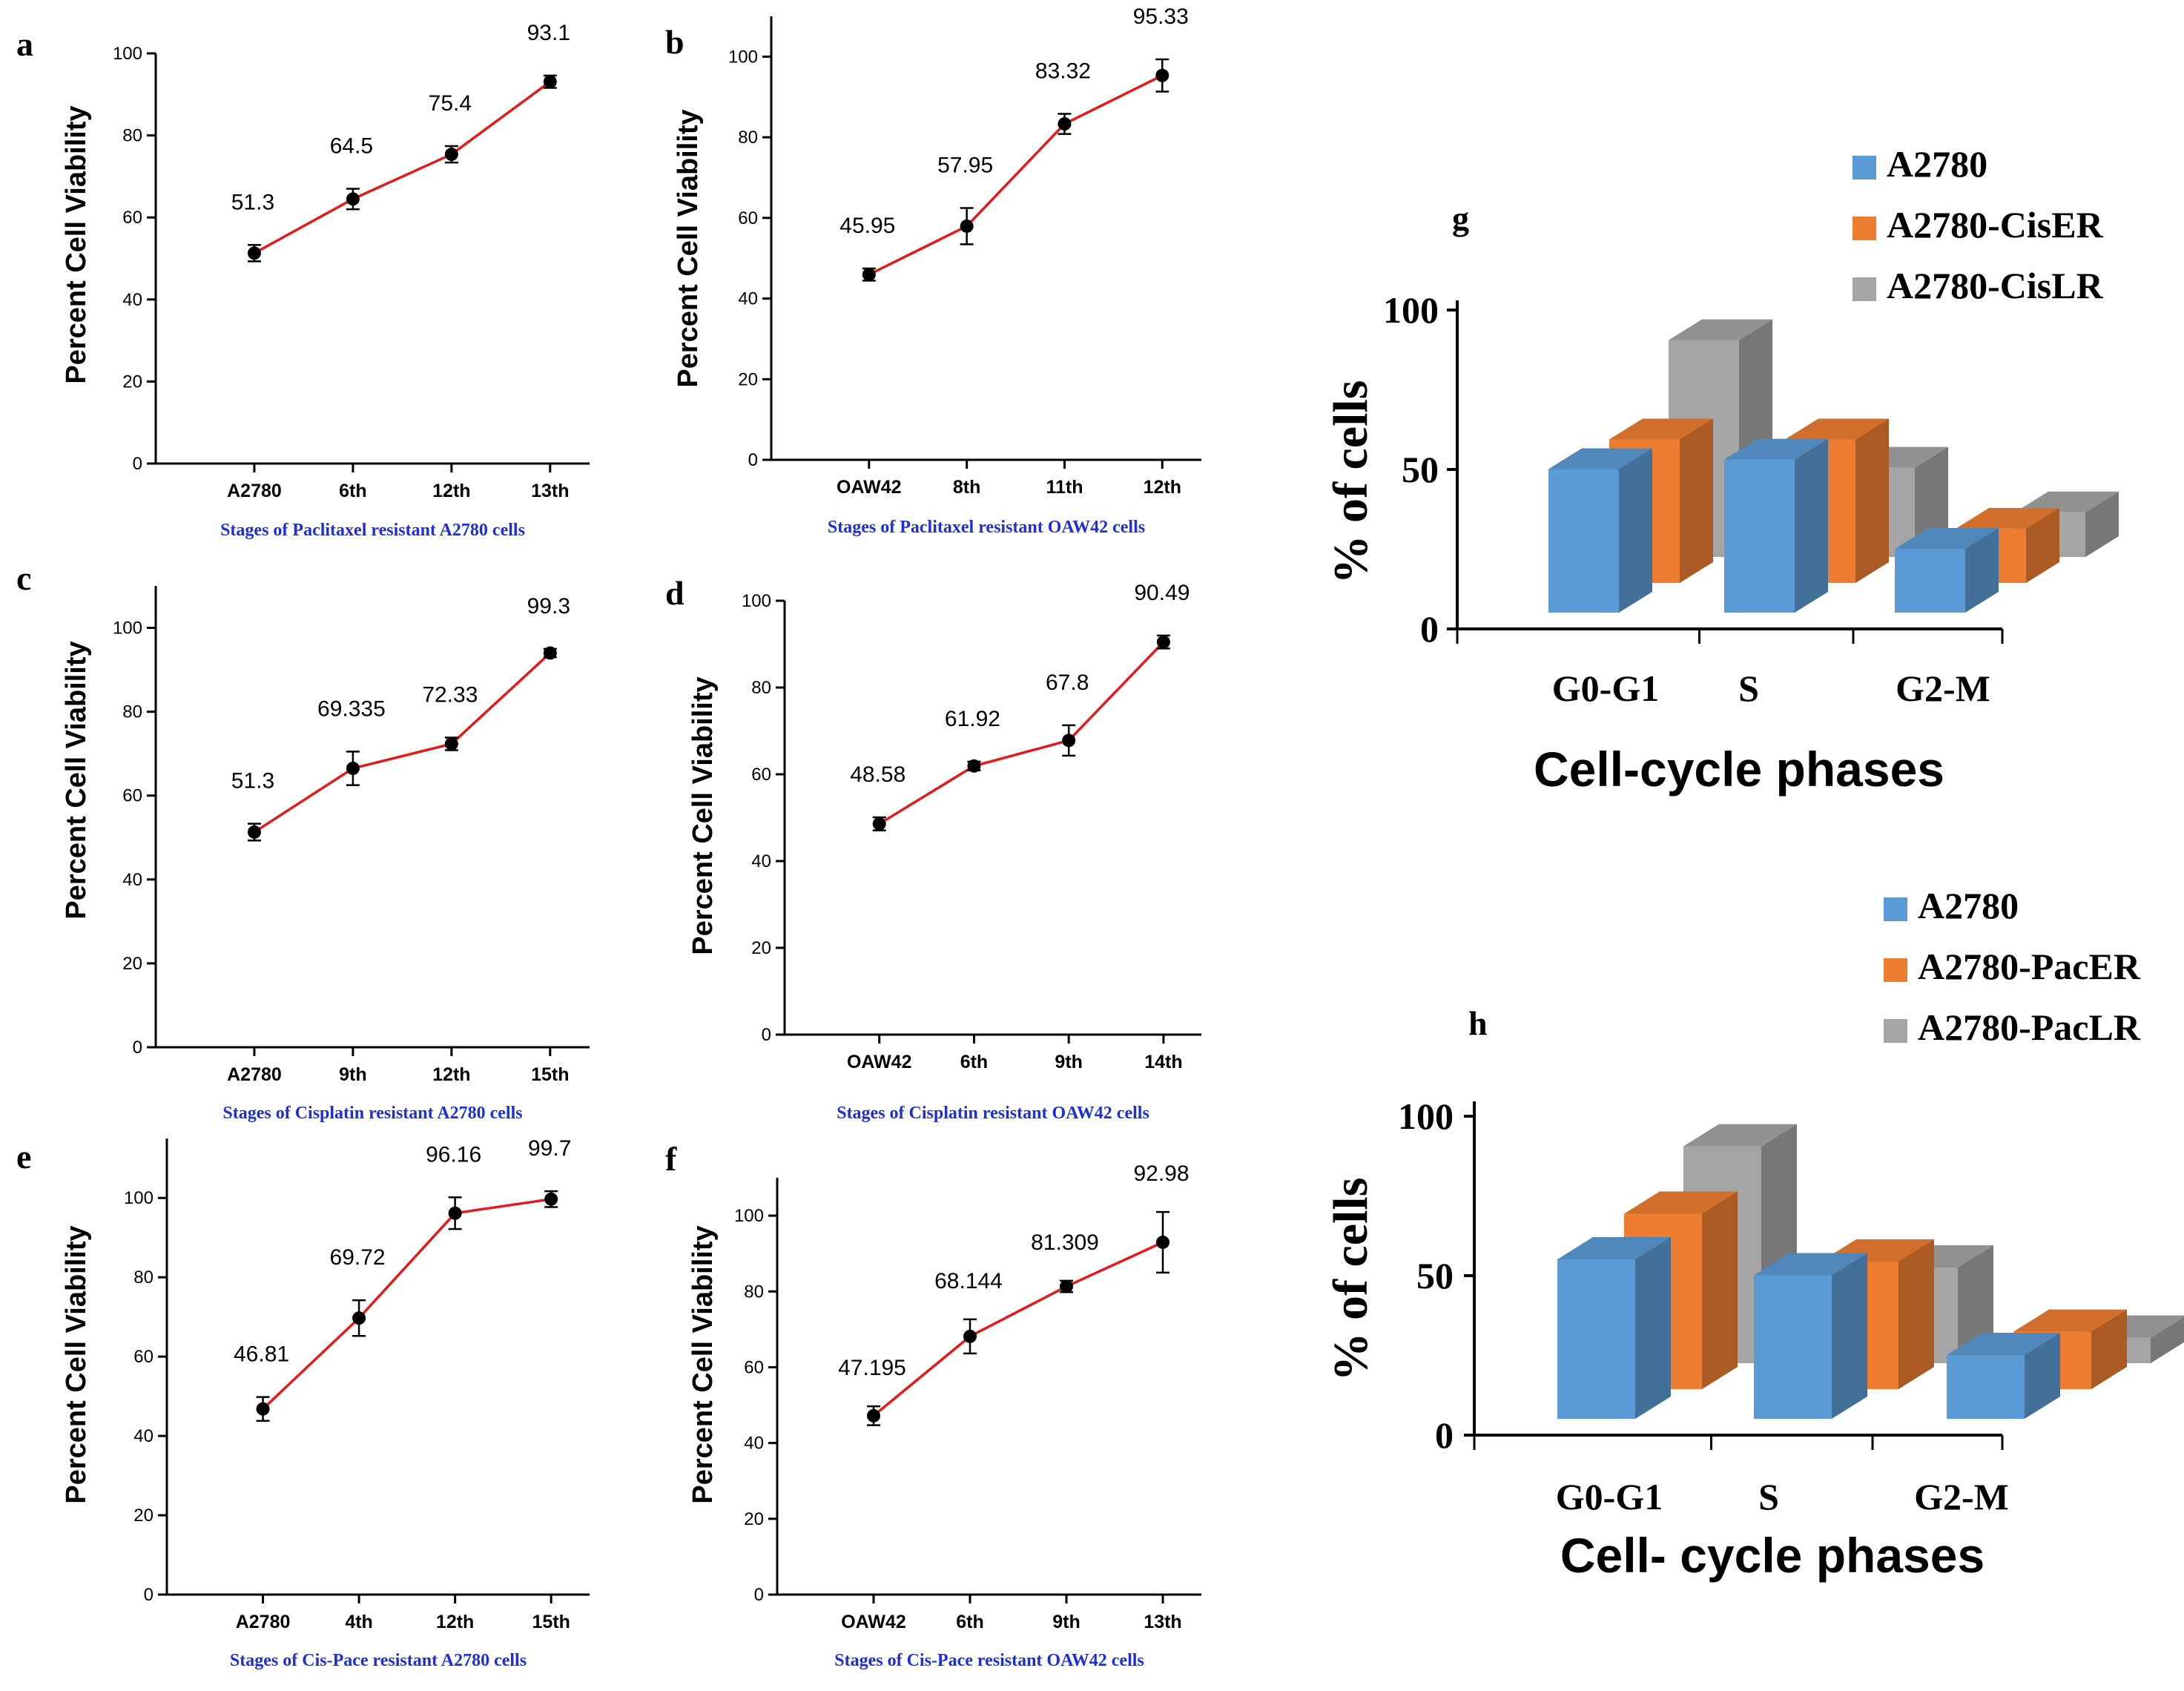  What do you see at coordinates (1351, 482) in the screenshot?
I see `y-axis-label: % of cells` at bounding box center [1351, 482].